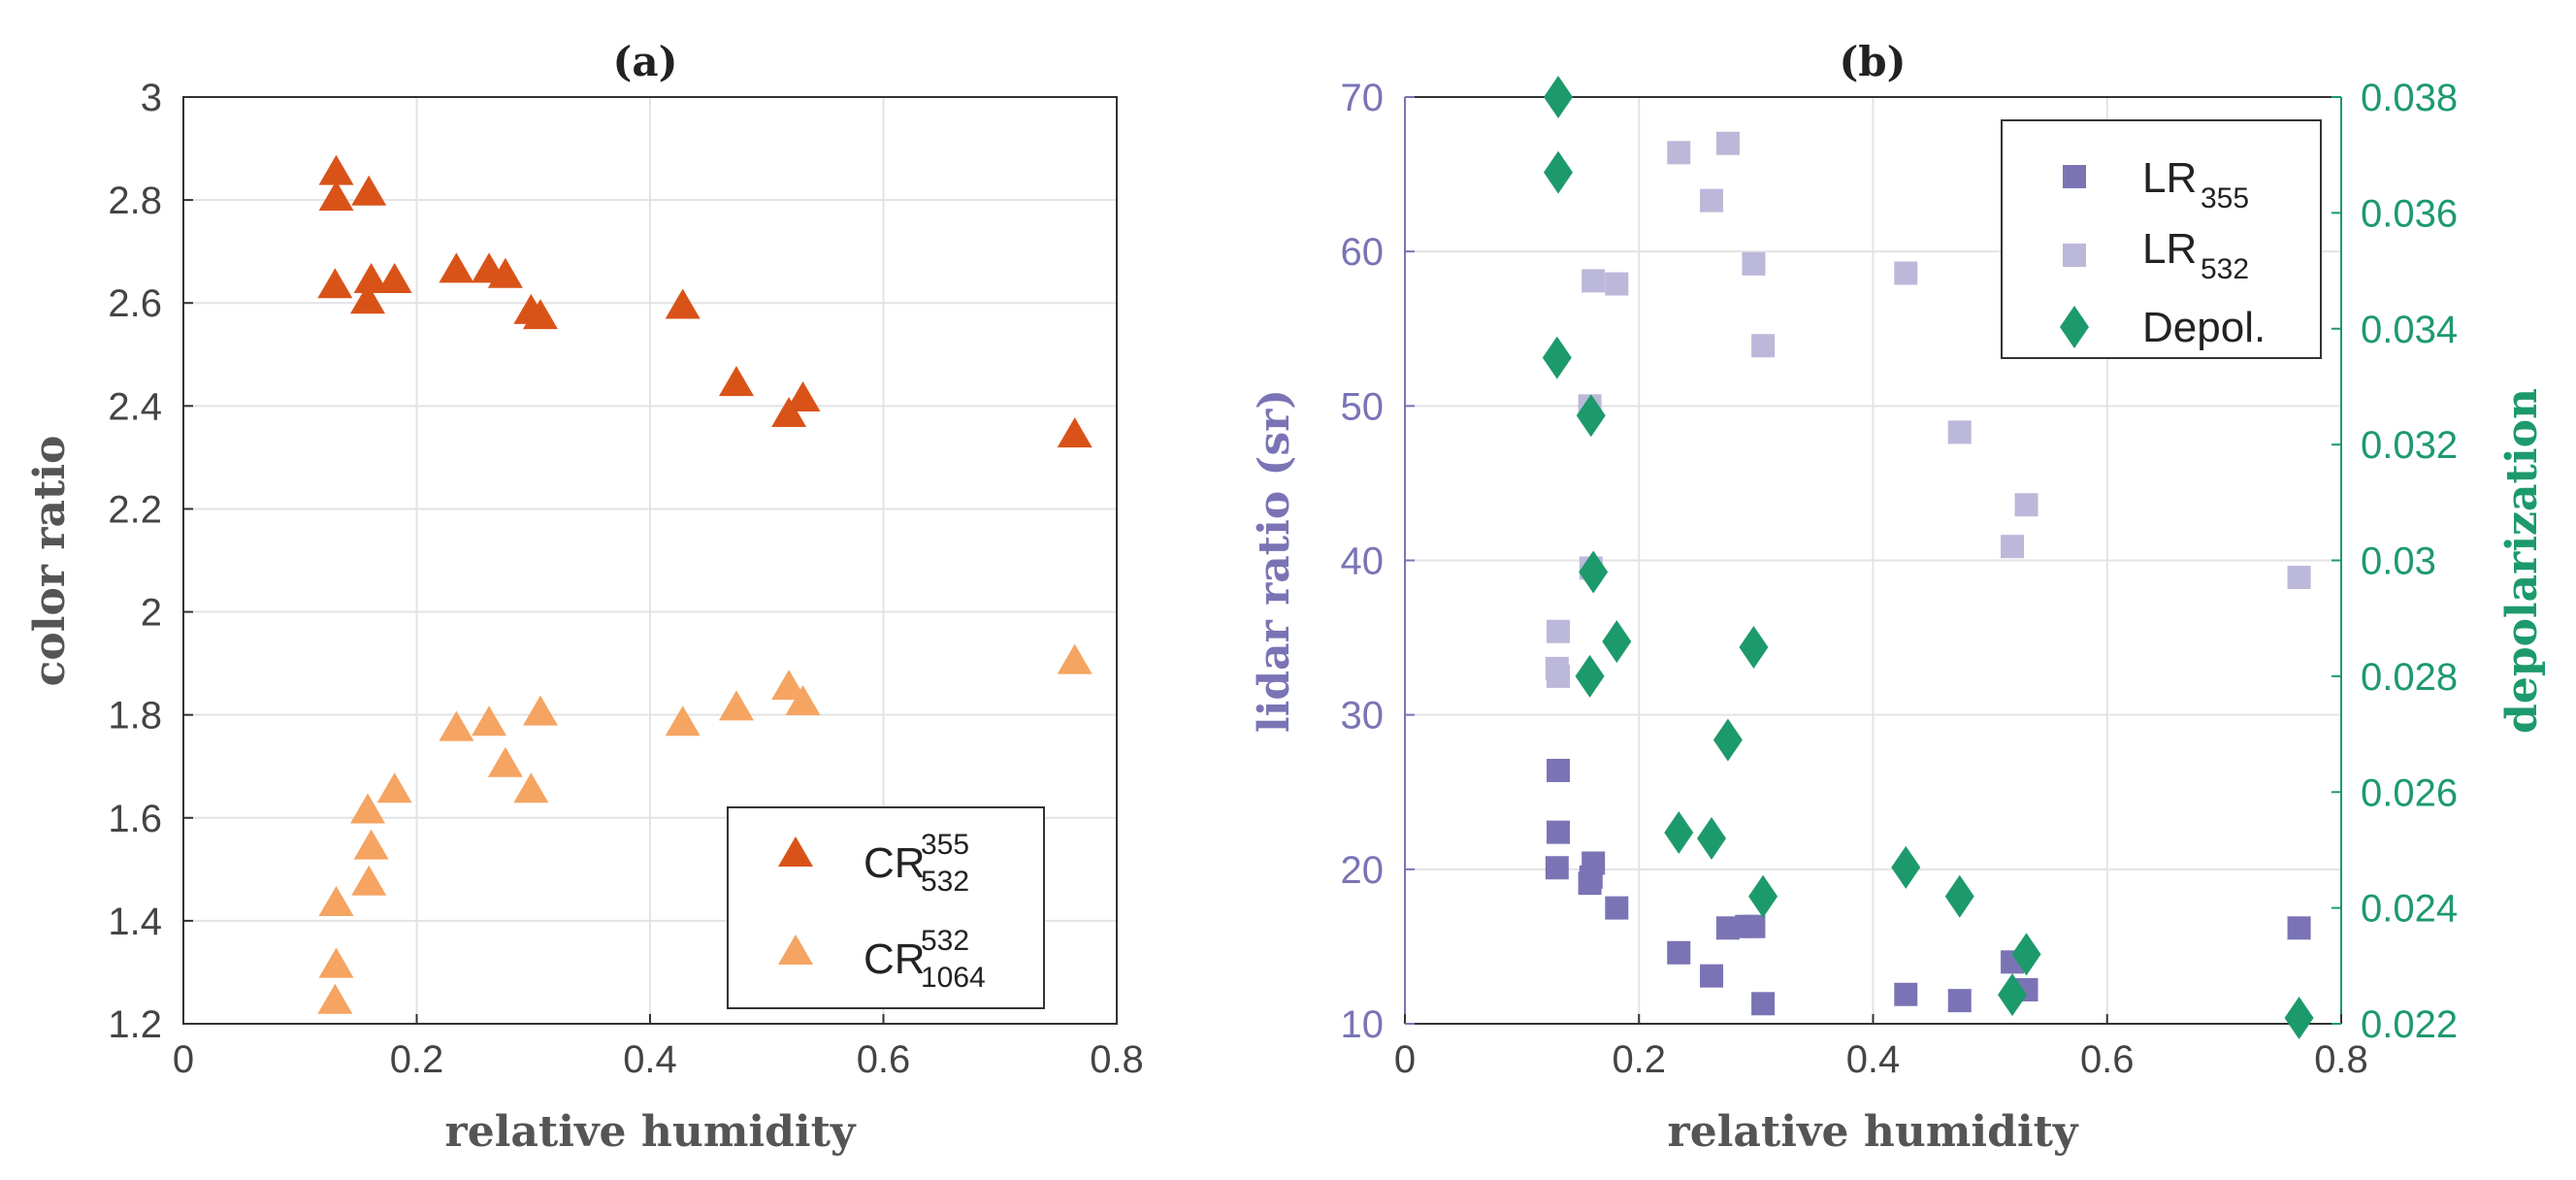 The width and height of the screenshot is (2576, 1180). What do you see at coordinates (2161, 239) in the screenshot?
I see `panel-b-legend-box` at bounding box center [2161, 239].